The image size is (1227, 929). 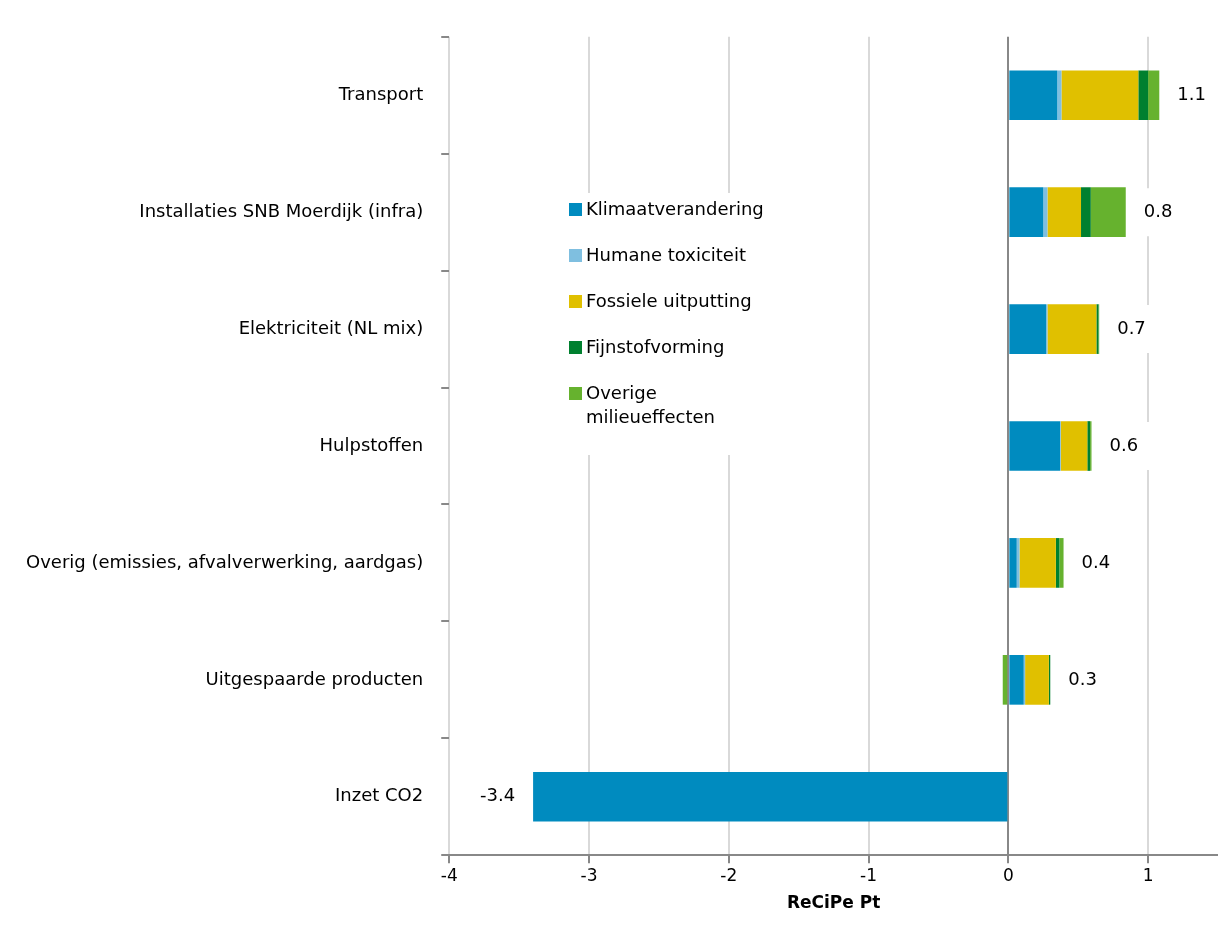 I want to click on legend-label: Fossiele uitputting, so click(x=669, y=301).